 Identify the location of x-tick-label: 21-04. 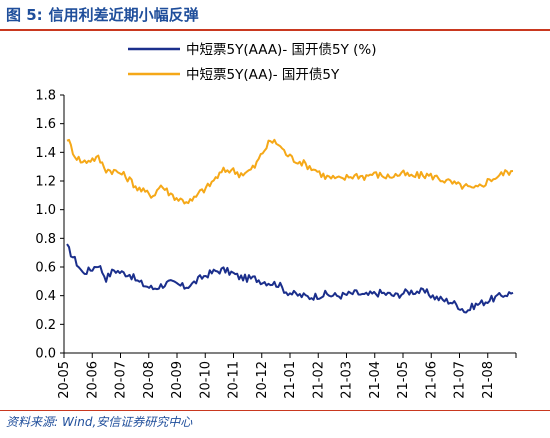
(375, 380).